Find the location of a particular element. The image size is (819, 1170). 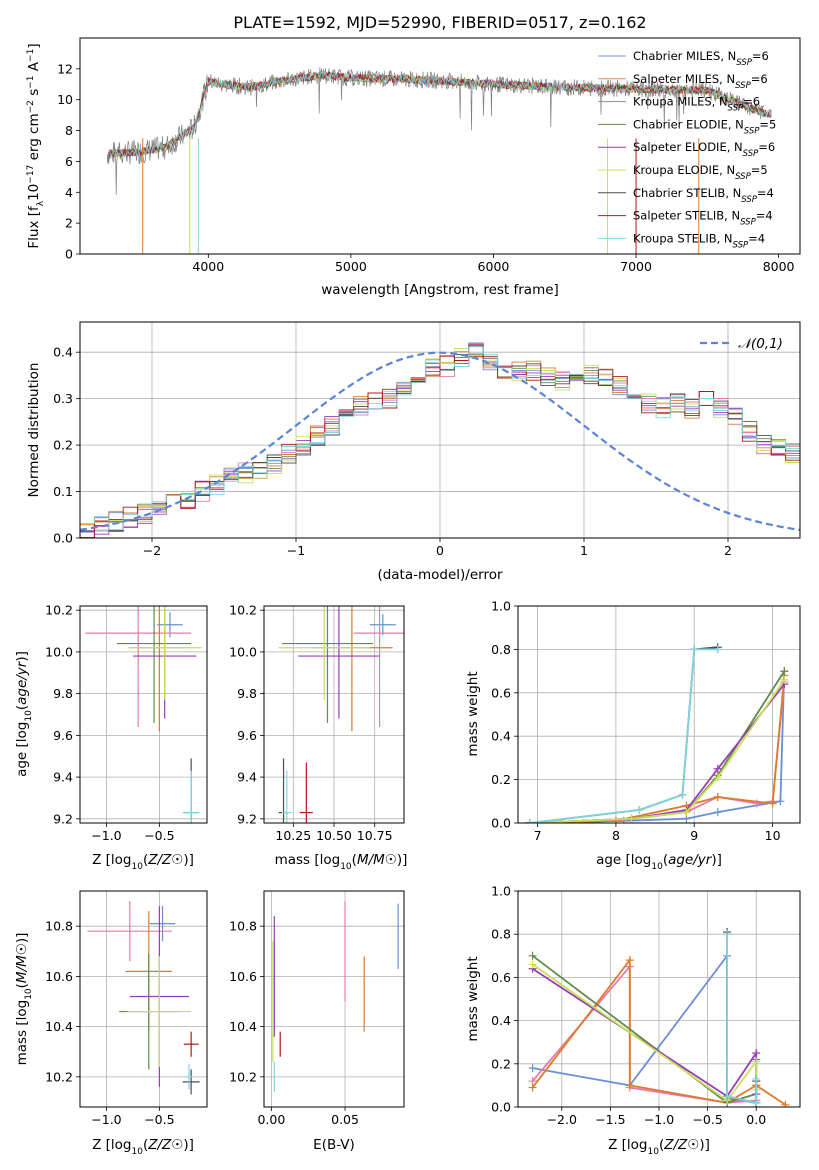

legend-label: Chabrier MILES, NSSP=6 is located at coordinates (701, 58).